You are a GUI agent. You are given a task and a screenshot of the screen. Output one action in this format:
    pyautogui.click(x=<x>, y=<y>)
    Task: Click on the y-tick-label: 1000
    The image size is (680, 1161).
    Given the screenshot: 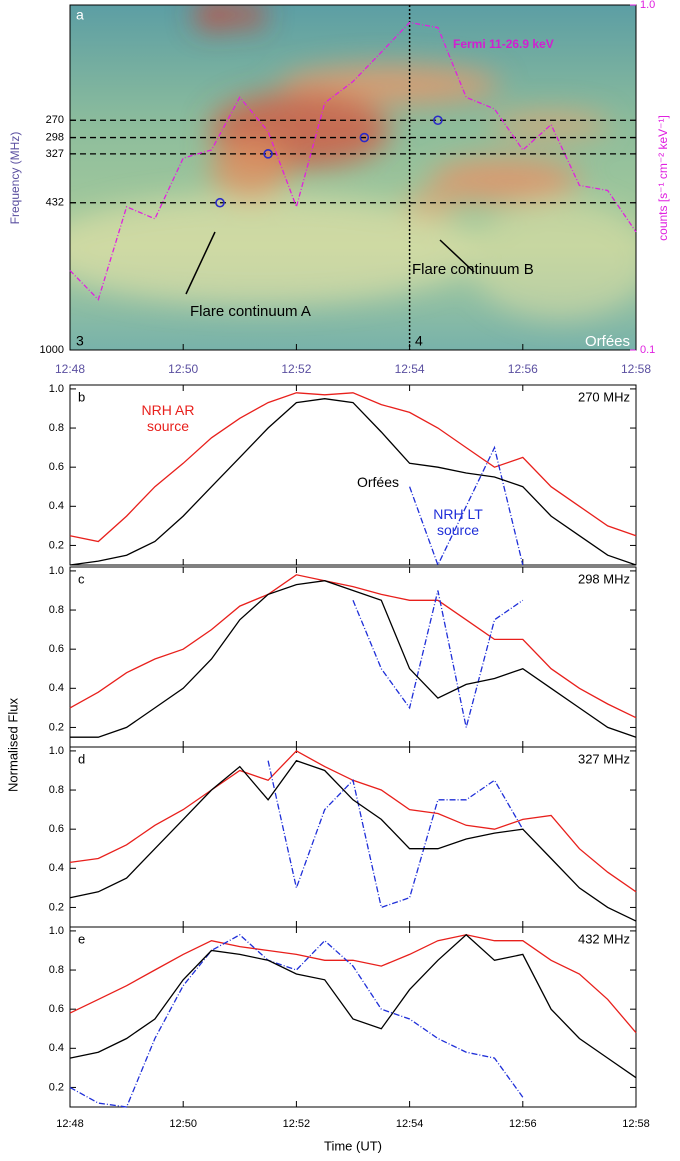 What is the action you would take?
    pyautogui.click(x=52, y=350)
    